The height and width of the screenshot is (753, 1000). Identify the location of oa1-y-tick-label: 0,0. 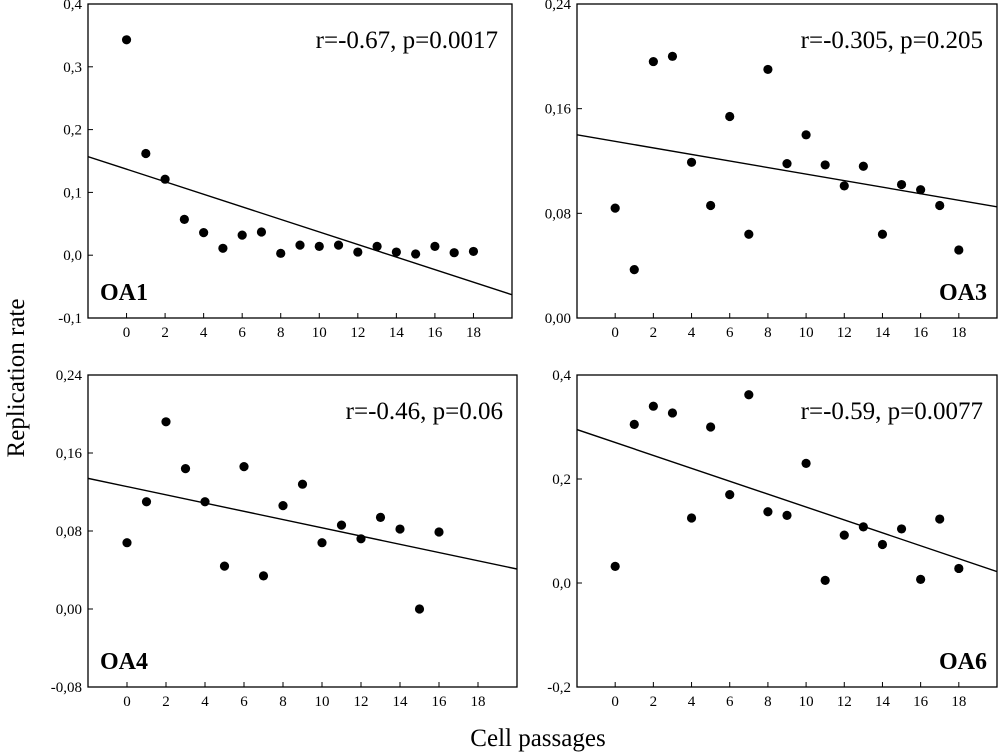
(72, 256).